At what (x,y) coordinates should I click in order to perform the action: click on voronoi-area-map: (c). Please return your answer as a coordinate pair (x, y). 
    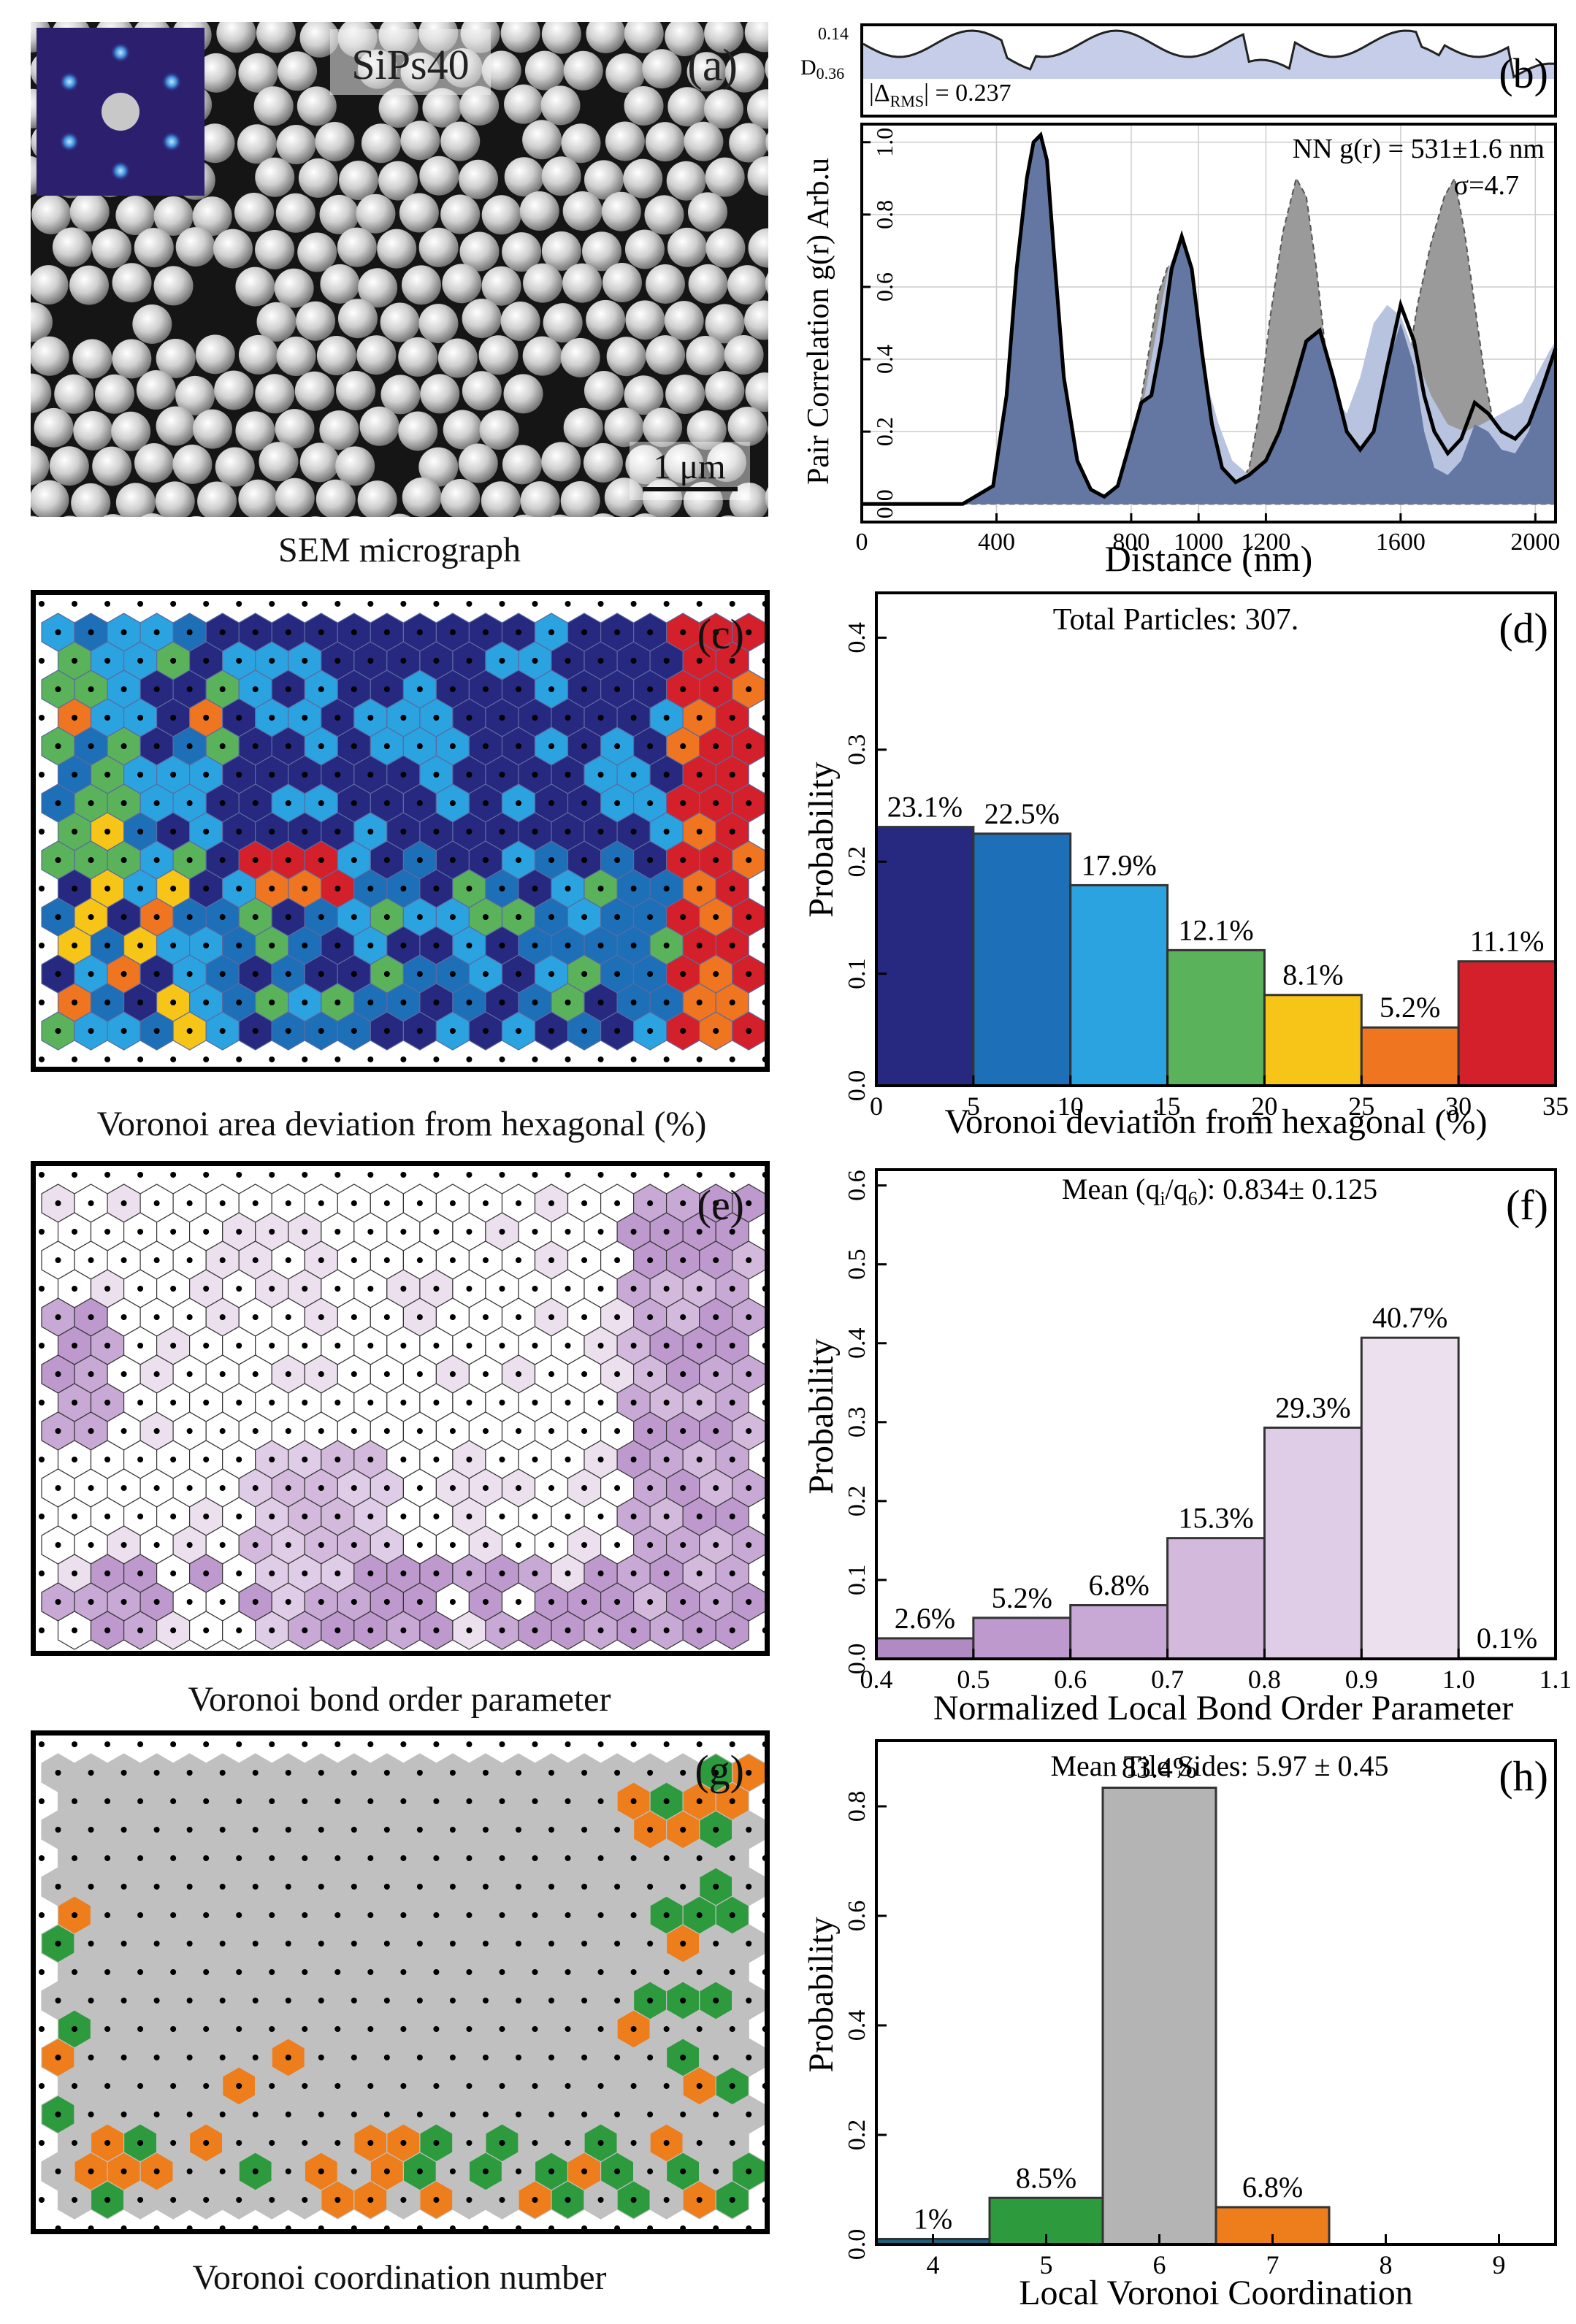
    Looking at the image, I should click on (400, 831).